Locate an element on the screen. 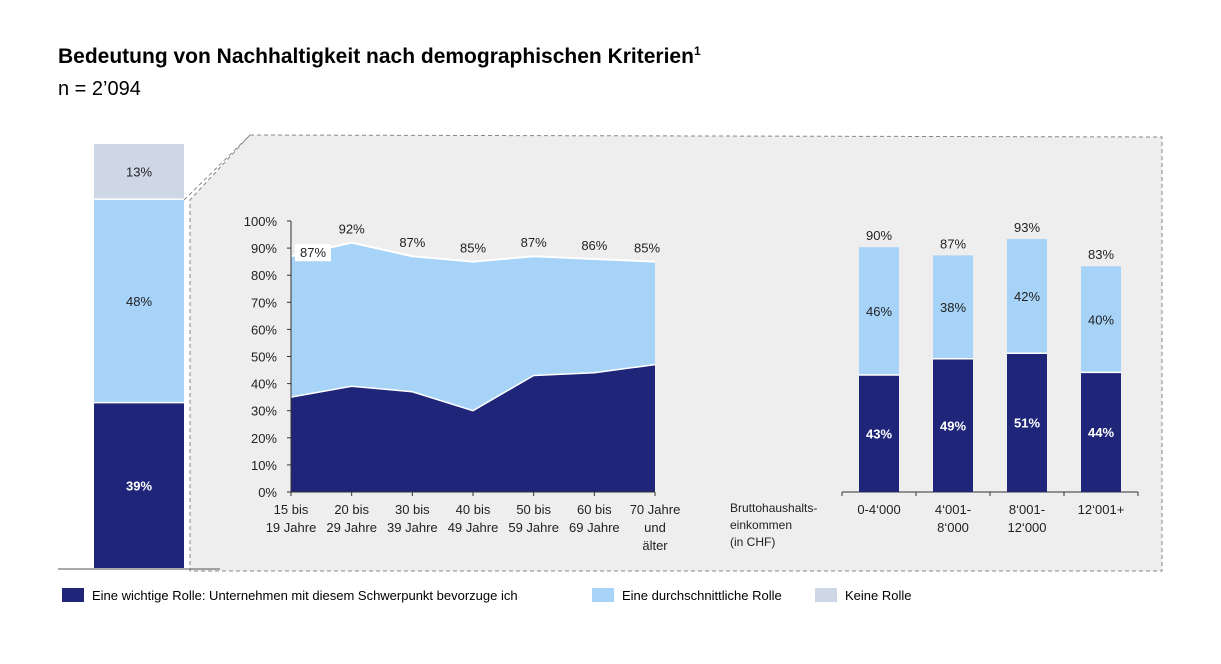 Image resolution: width=1221 pixels, height=664 pixels. income-label-durchschnittlich: 46% is located at coordinates (879, 311).